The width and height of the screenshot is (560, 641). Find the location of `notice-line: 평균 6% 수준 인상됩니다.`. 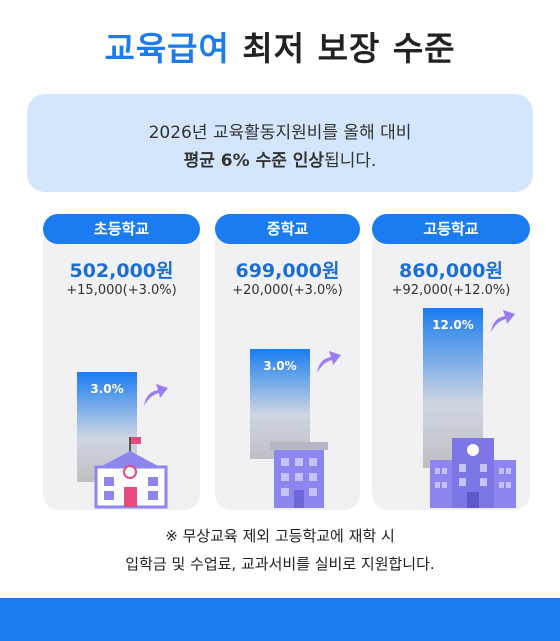

notice-line: 평균 6% 수준 인상됩니다. is located at coordinates (280, 158).